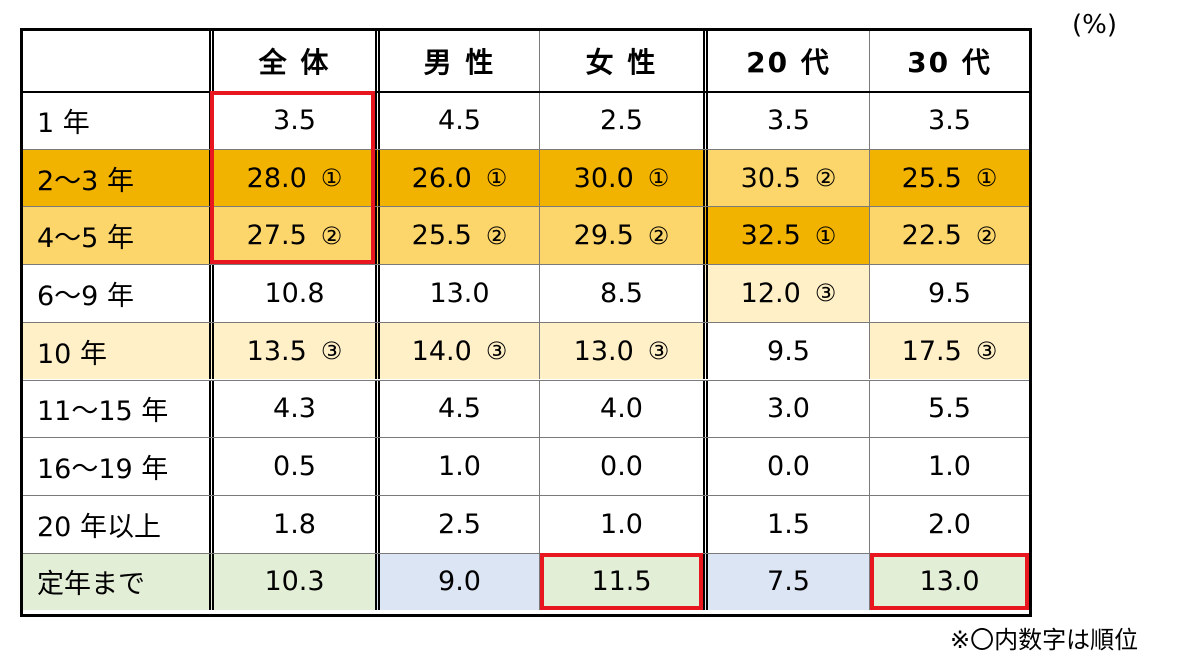 This screenshot has width=1200, height=655. I want to click on data-cell: 9.0, so click(457, 582).